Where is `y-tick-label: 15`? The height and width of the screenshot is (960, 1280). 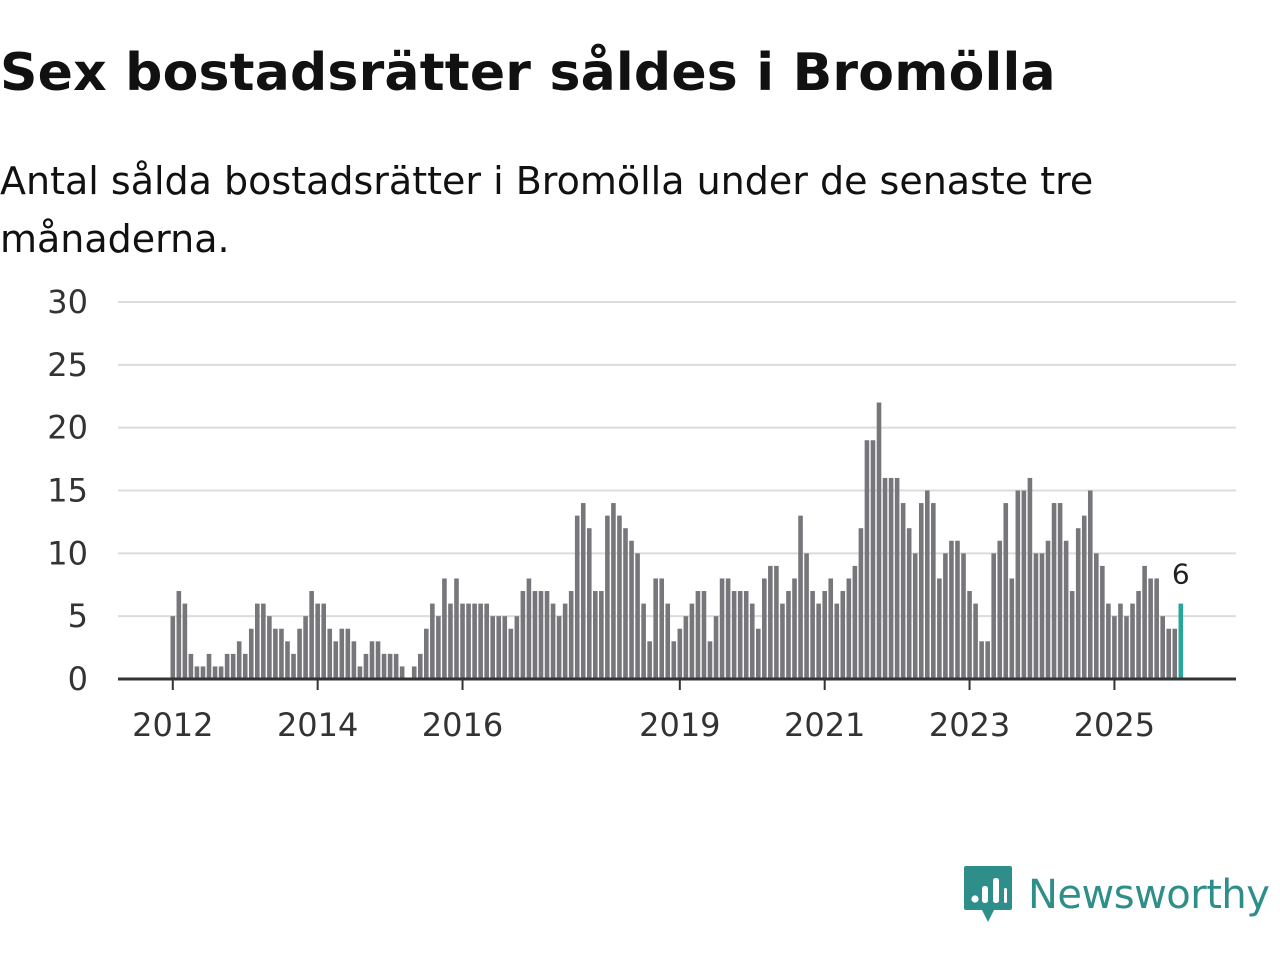
y-tick-label: 15 is located at coordinates (67, 491).